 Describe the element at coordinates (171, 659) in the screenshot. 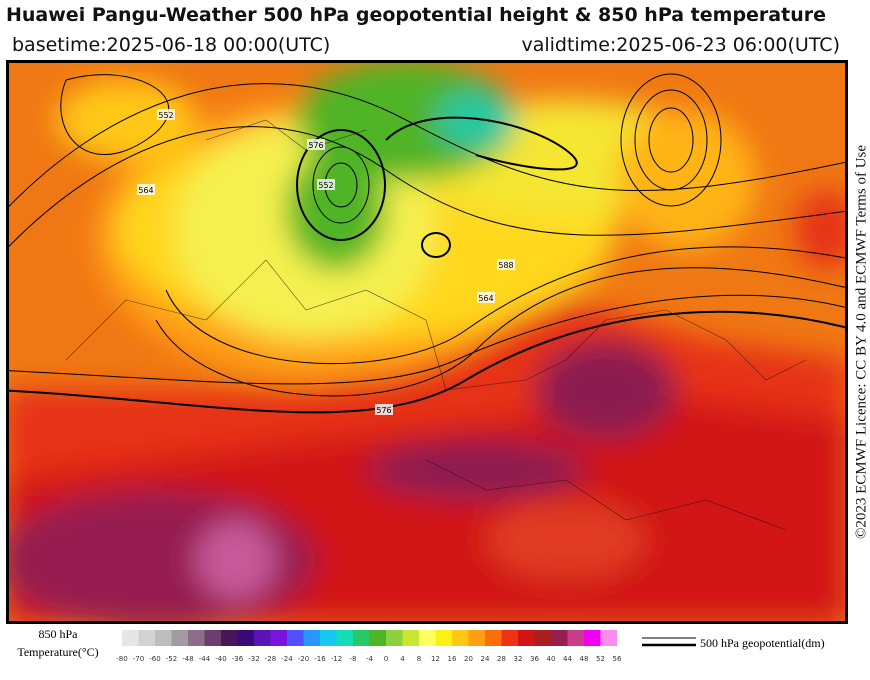

I see `colorbar-tick-label: -52` at that location.